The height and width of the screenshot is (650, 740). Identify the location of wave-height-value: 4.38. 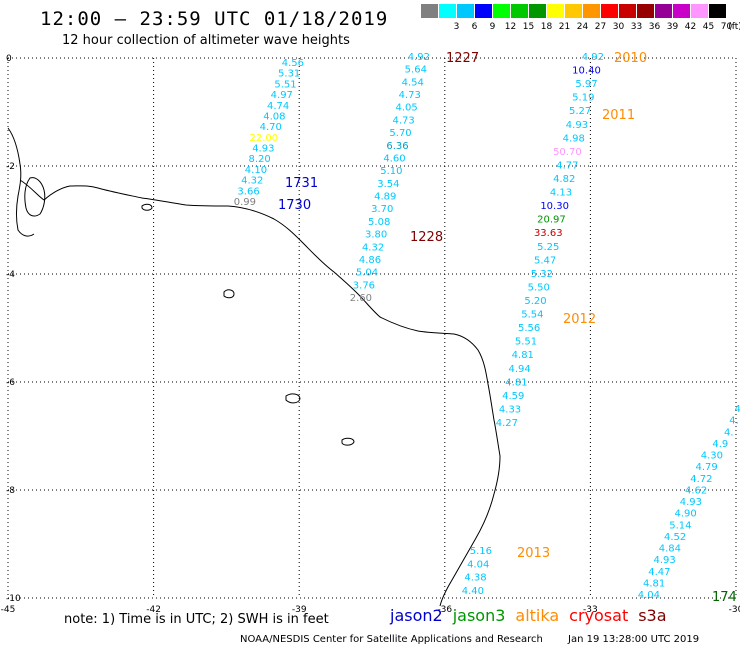
(475, 578).